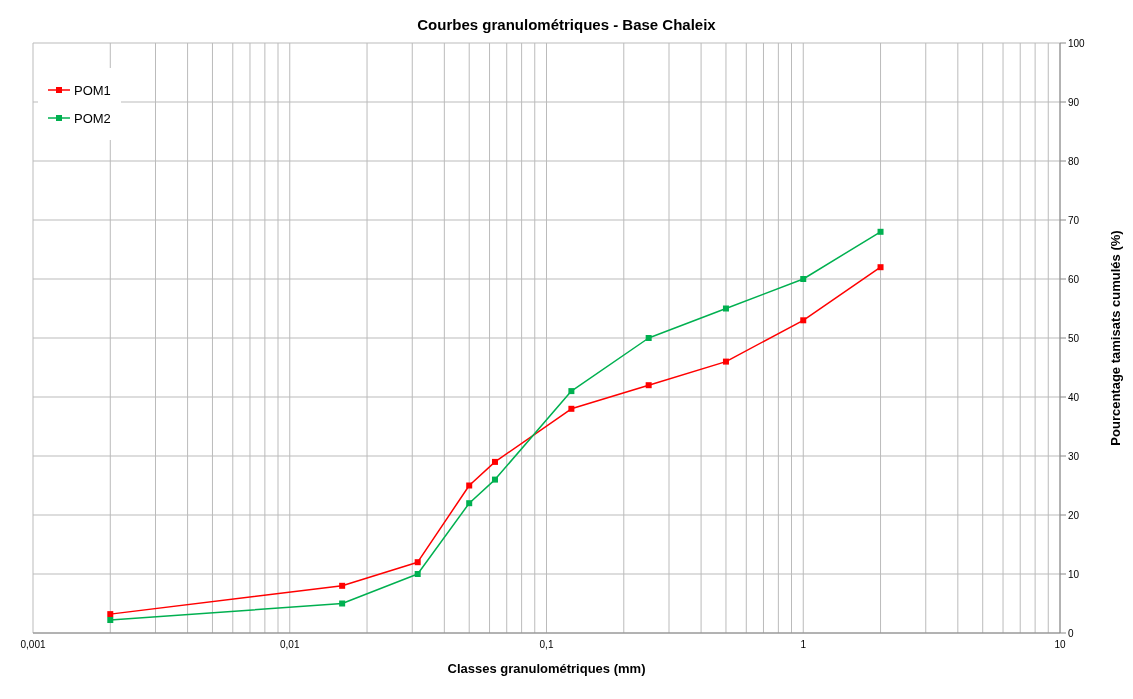 This screenshot has width=1133, height=699. What do you see at coordinates (33, 645) in the screenshot?
I see `x-tick-label: 0,001` at bounding box center [33, 645].